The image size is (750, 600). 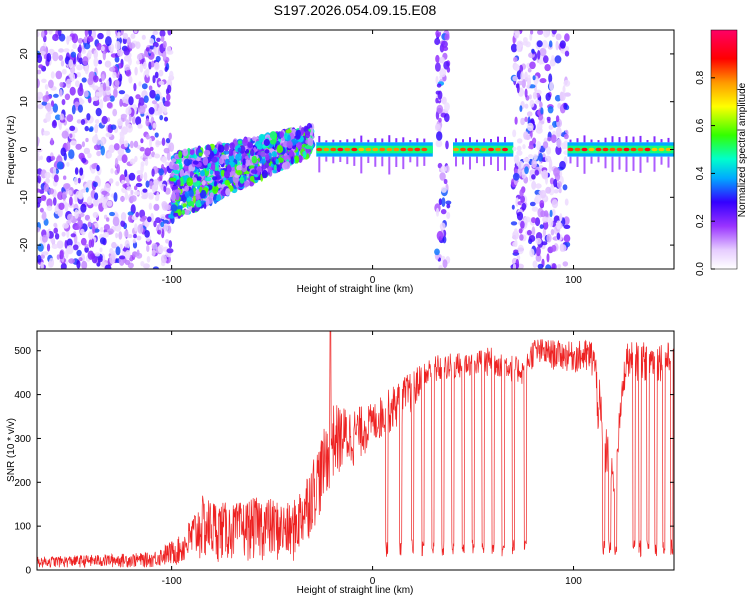 What do you see at coordinates (172, 581) in the screenshot?
I see `x-tick-label: -100` at bounding box center [172, 581].